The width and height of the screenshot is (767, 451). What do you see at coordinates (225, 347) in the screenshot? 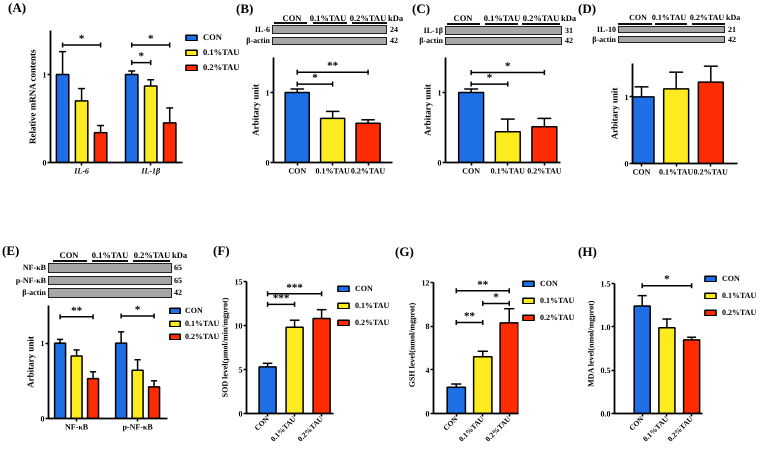
I see `y-axis-title: SOD level(μmol/min/mgprot)` at bounding box center [225, 347].